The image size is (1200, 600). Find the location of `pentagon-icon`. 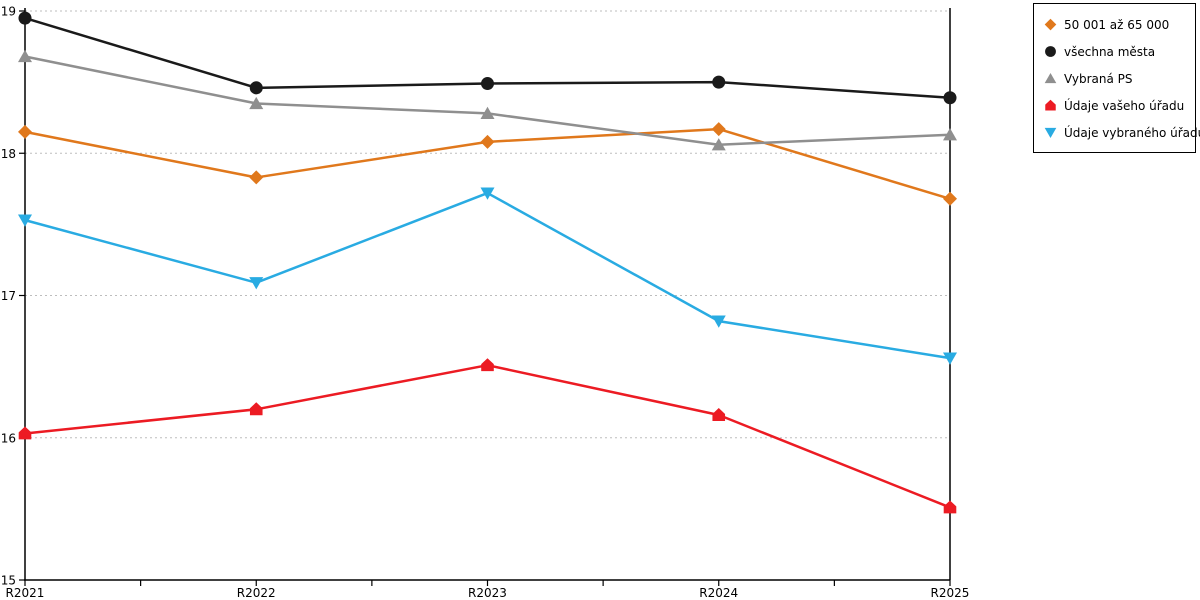

pentagon-icon is located at coordinates (1050, 105).